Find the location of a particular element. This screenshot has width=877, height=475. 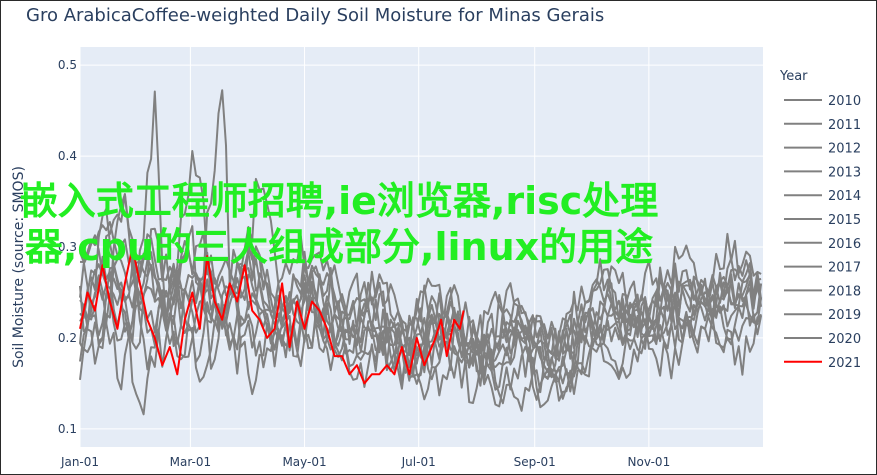

x-tick-label: Sep-01 is located at coordinates (535, 462).